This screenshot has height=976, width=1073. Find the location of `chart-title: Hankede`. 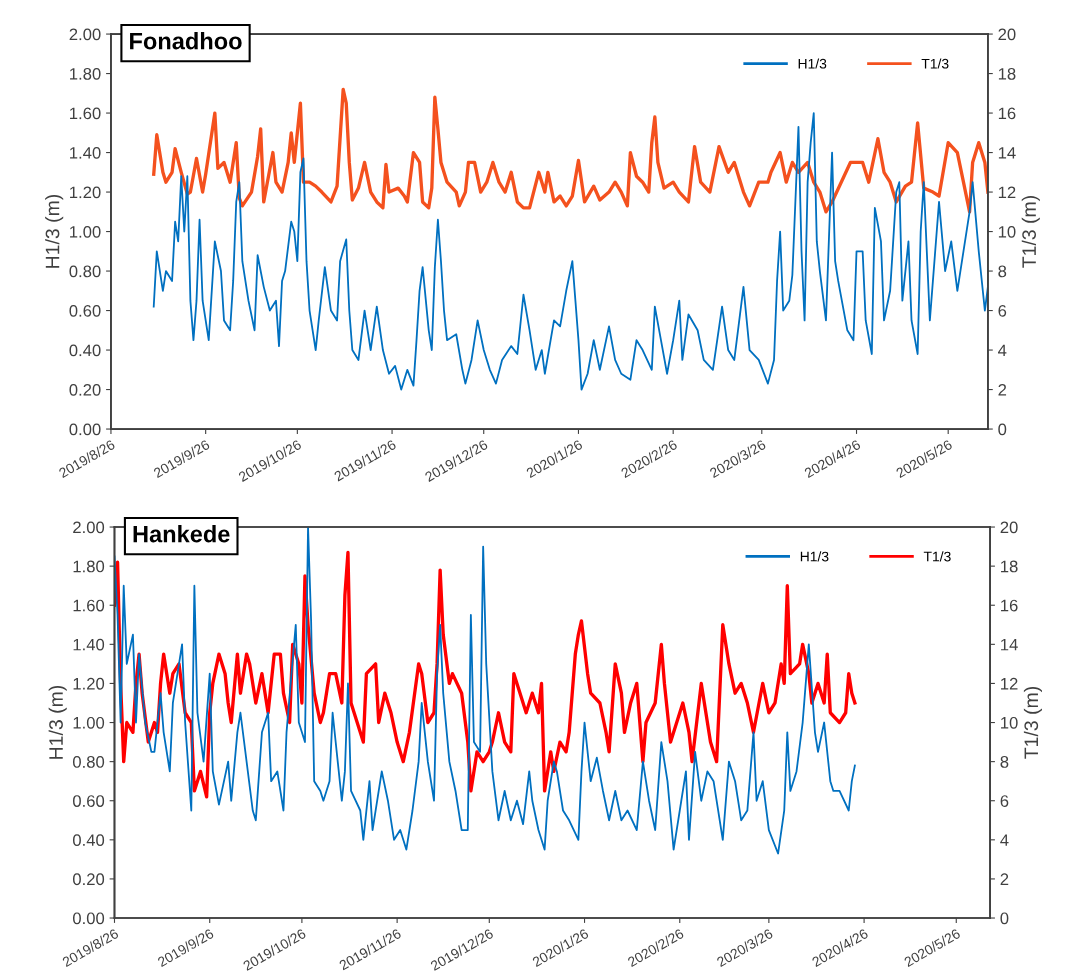

chart-title: Hankede is located at coordinates (181, 534).